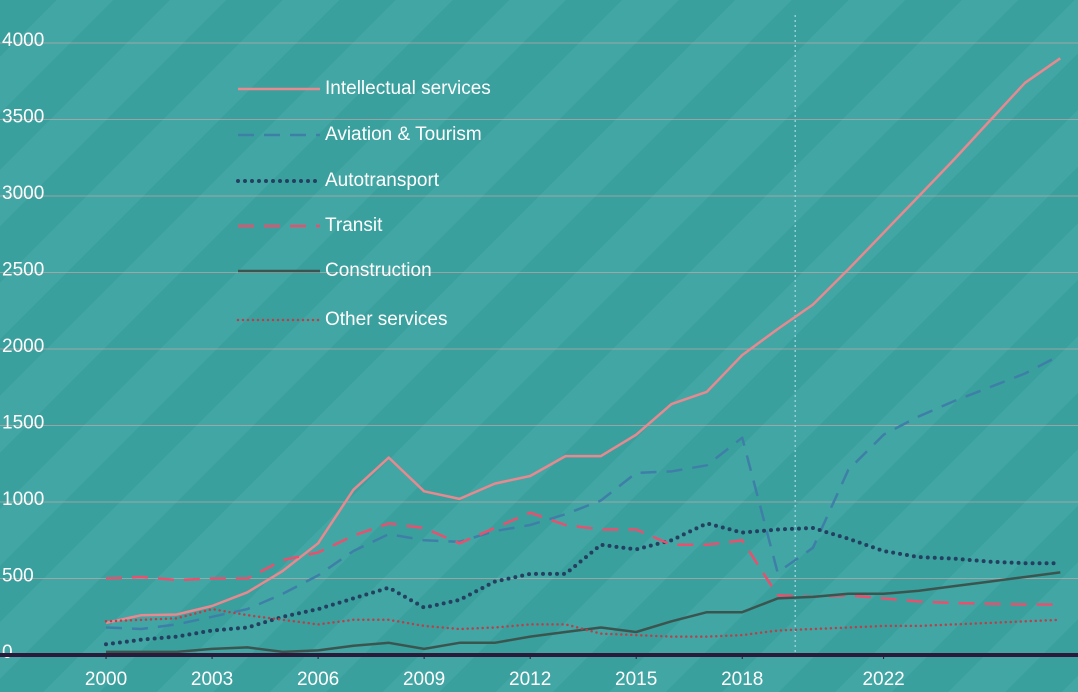  What do you see at coordinates (318, 679) in the screenshot?
I see `x-tick-label: 2006` at bounding box center [318, 679].